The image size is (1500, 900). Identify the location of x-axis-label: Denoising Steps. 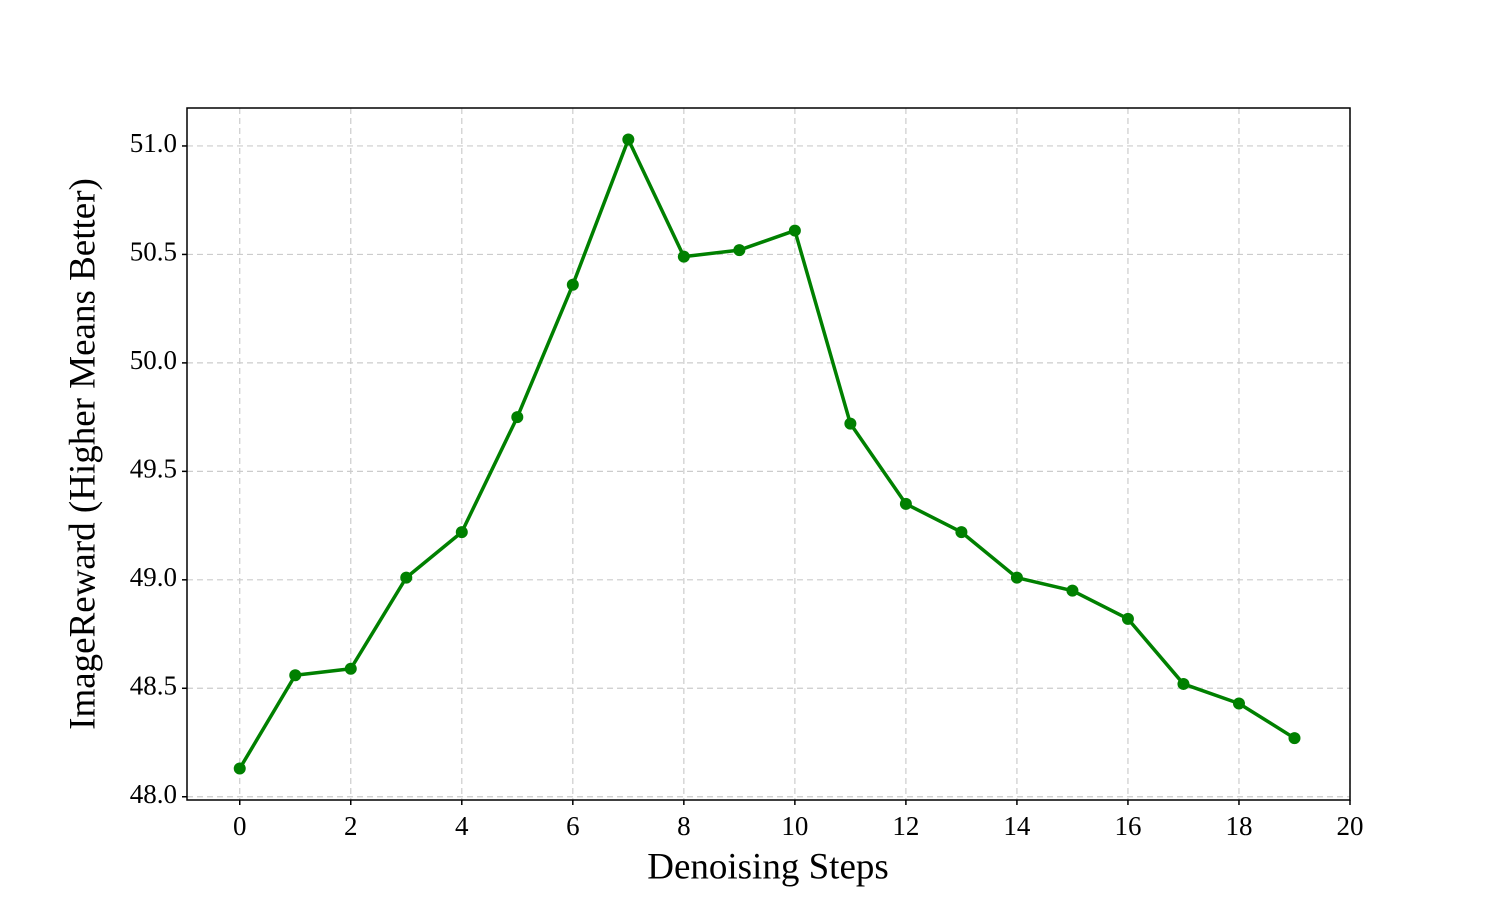
(768, 866).